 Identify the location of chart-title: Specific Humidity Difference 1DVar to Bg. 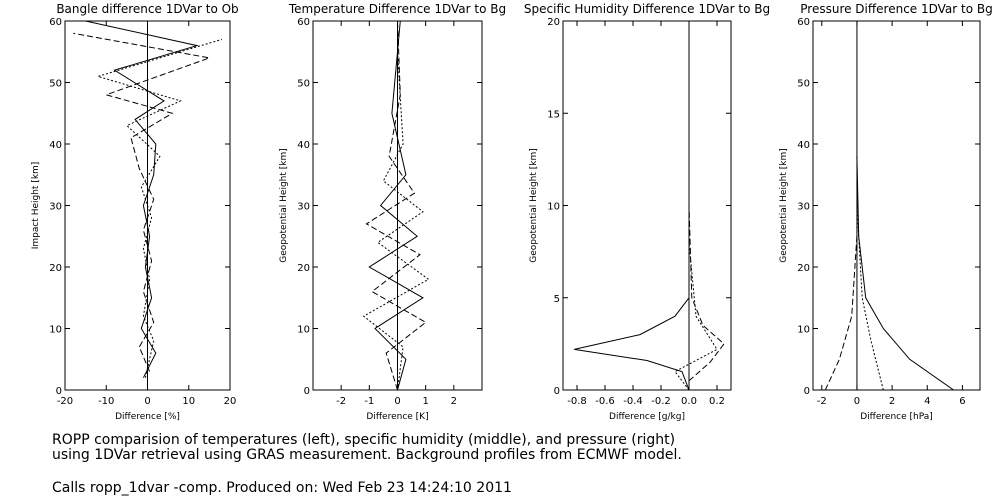
(647, 9).